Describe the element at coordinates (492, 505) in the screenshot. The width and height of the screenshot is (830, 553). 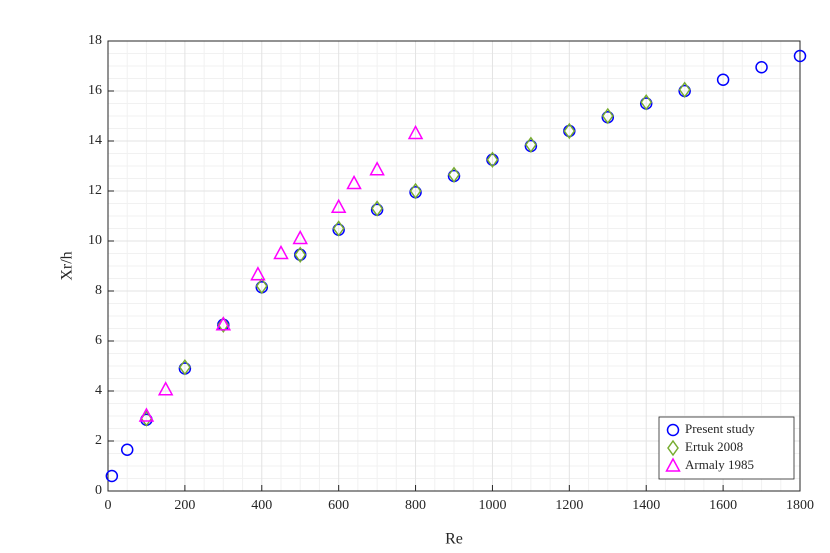
I see `x-tick-label: 1000` at that location.